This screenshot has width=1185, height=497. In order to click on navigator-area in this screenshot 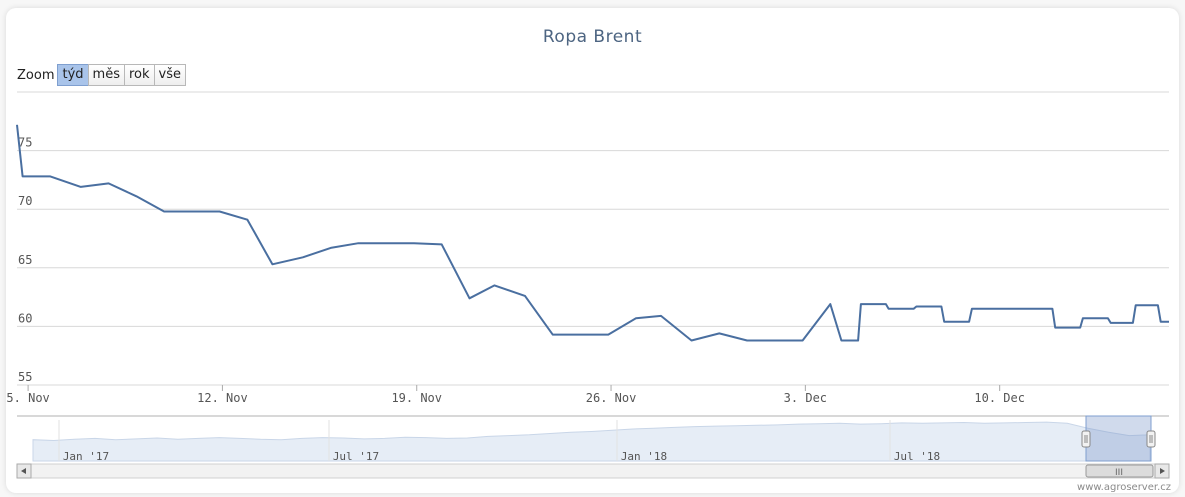, I will do `click(591, 441)`.